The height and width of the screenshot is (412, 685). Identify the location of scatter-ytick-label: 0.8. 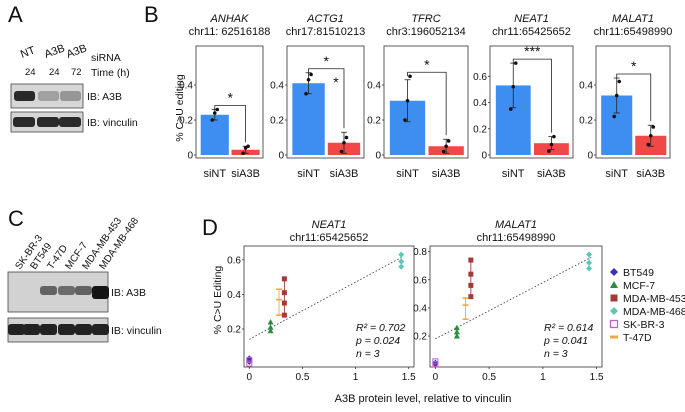
(420, 252).